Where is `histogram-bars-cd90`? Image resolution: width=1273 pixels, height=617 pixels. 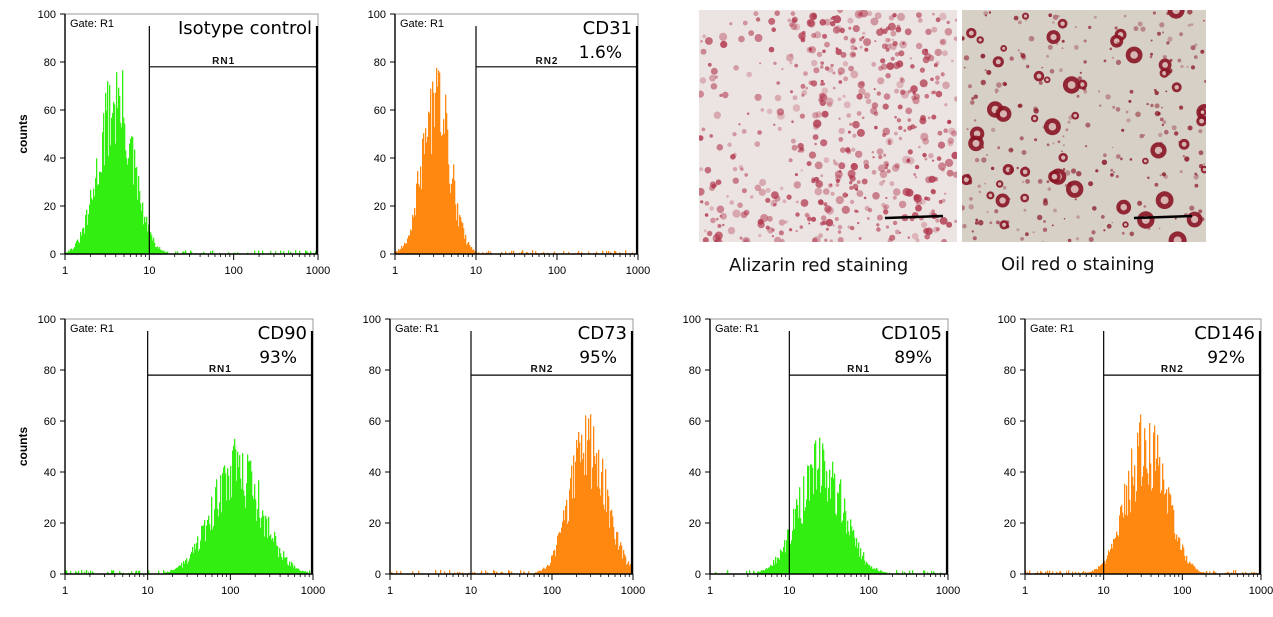
histogram-bars-cd90 is located at coordinates (189, 506).